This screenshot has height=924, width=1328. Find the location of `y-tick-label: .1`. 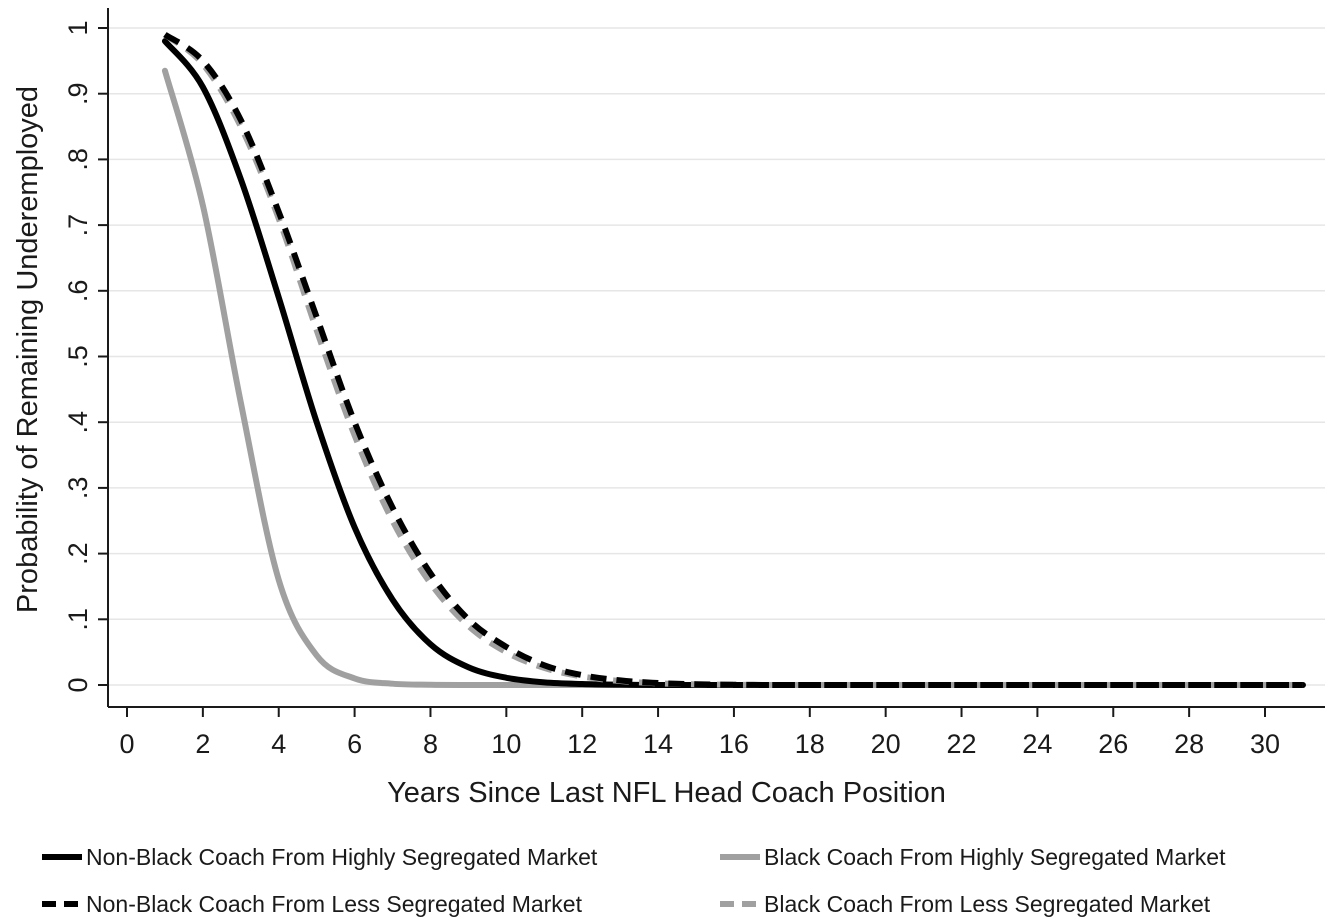

y-tick-label: .1 is located at coordinates (78, 619).